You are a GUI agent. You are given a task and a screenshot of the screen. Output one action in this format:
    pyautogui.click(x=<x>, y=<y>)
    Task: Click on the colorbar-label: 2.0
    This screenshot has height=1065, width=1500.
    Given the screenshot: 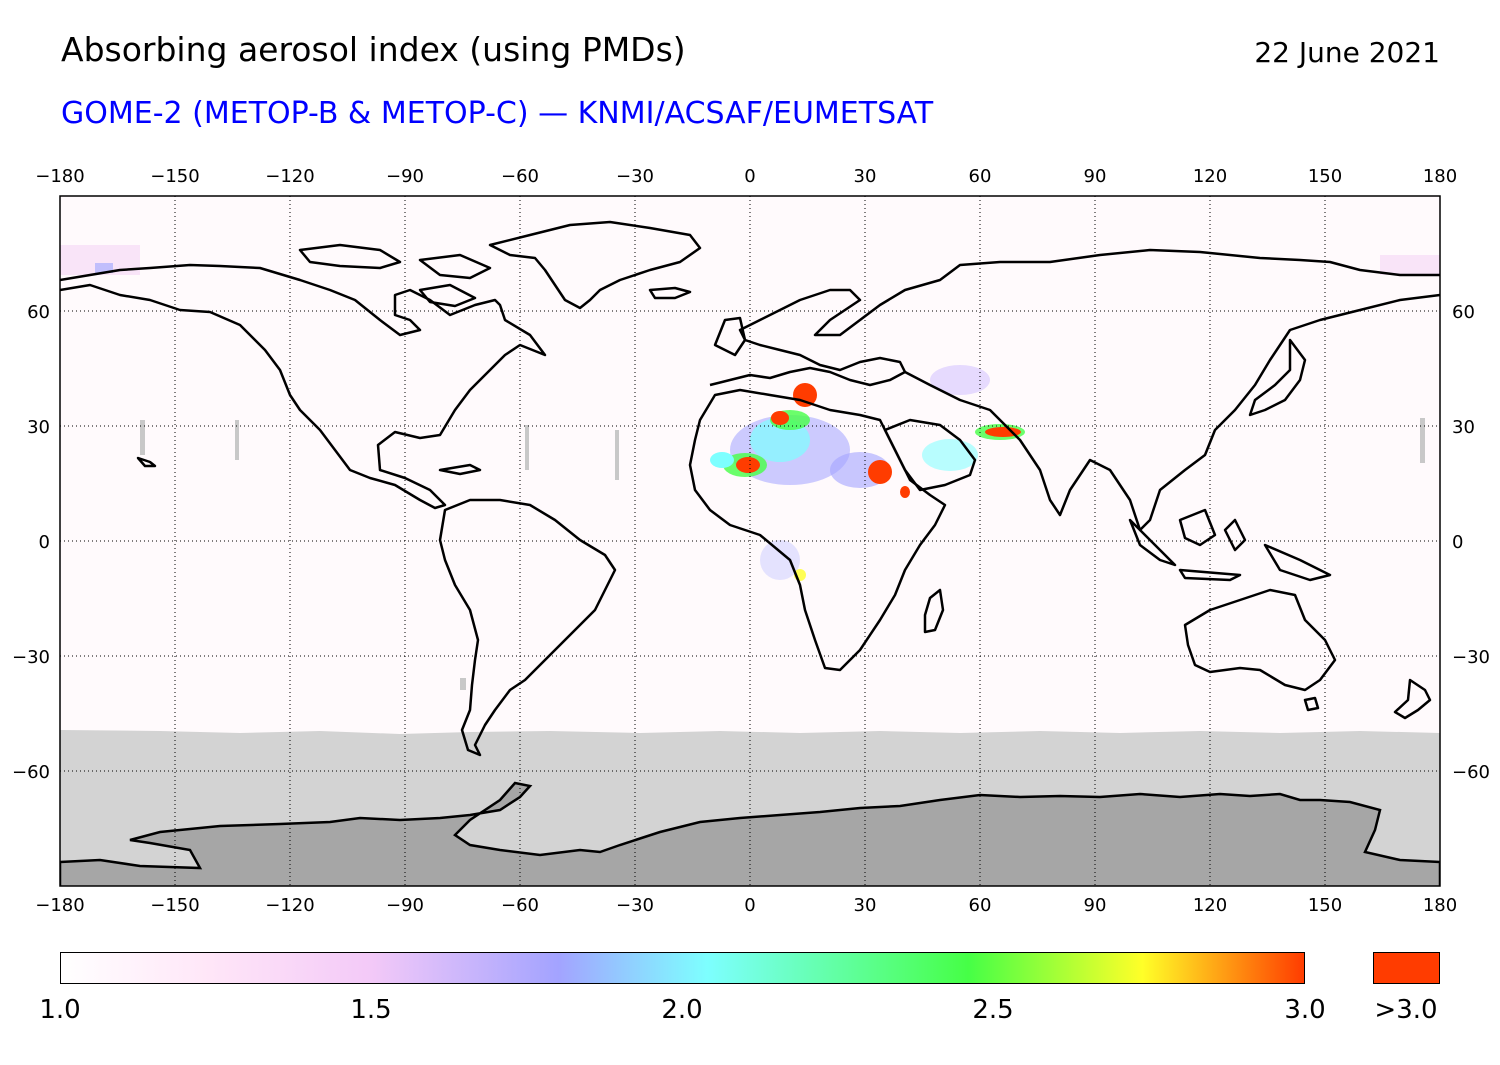 What is the action you would take?
    pyautogui.click(x=682, y=1010)
    